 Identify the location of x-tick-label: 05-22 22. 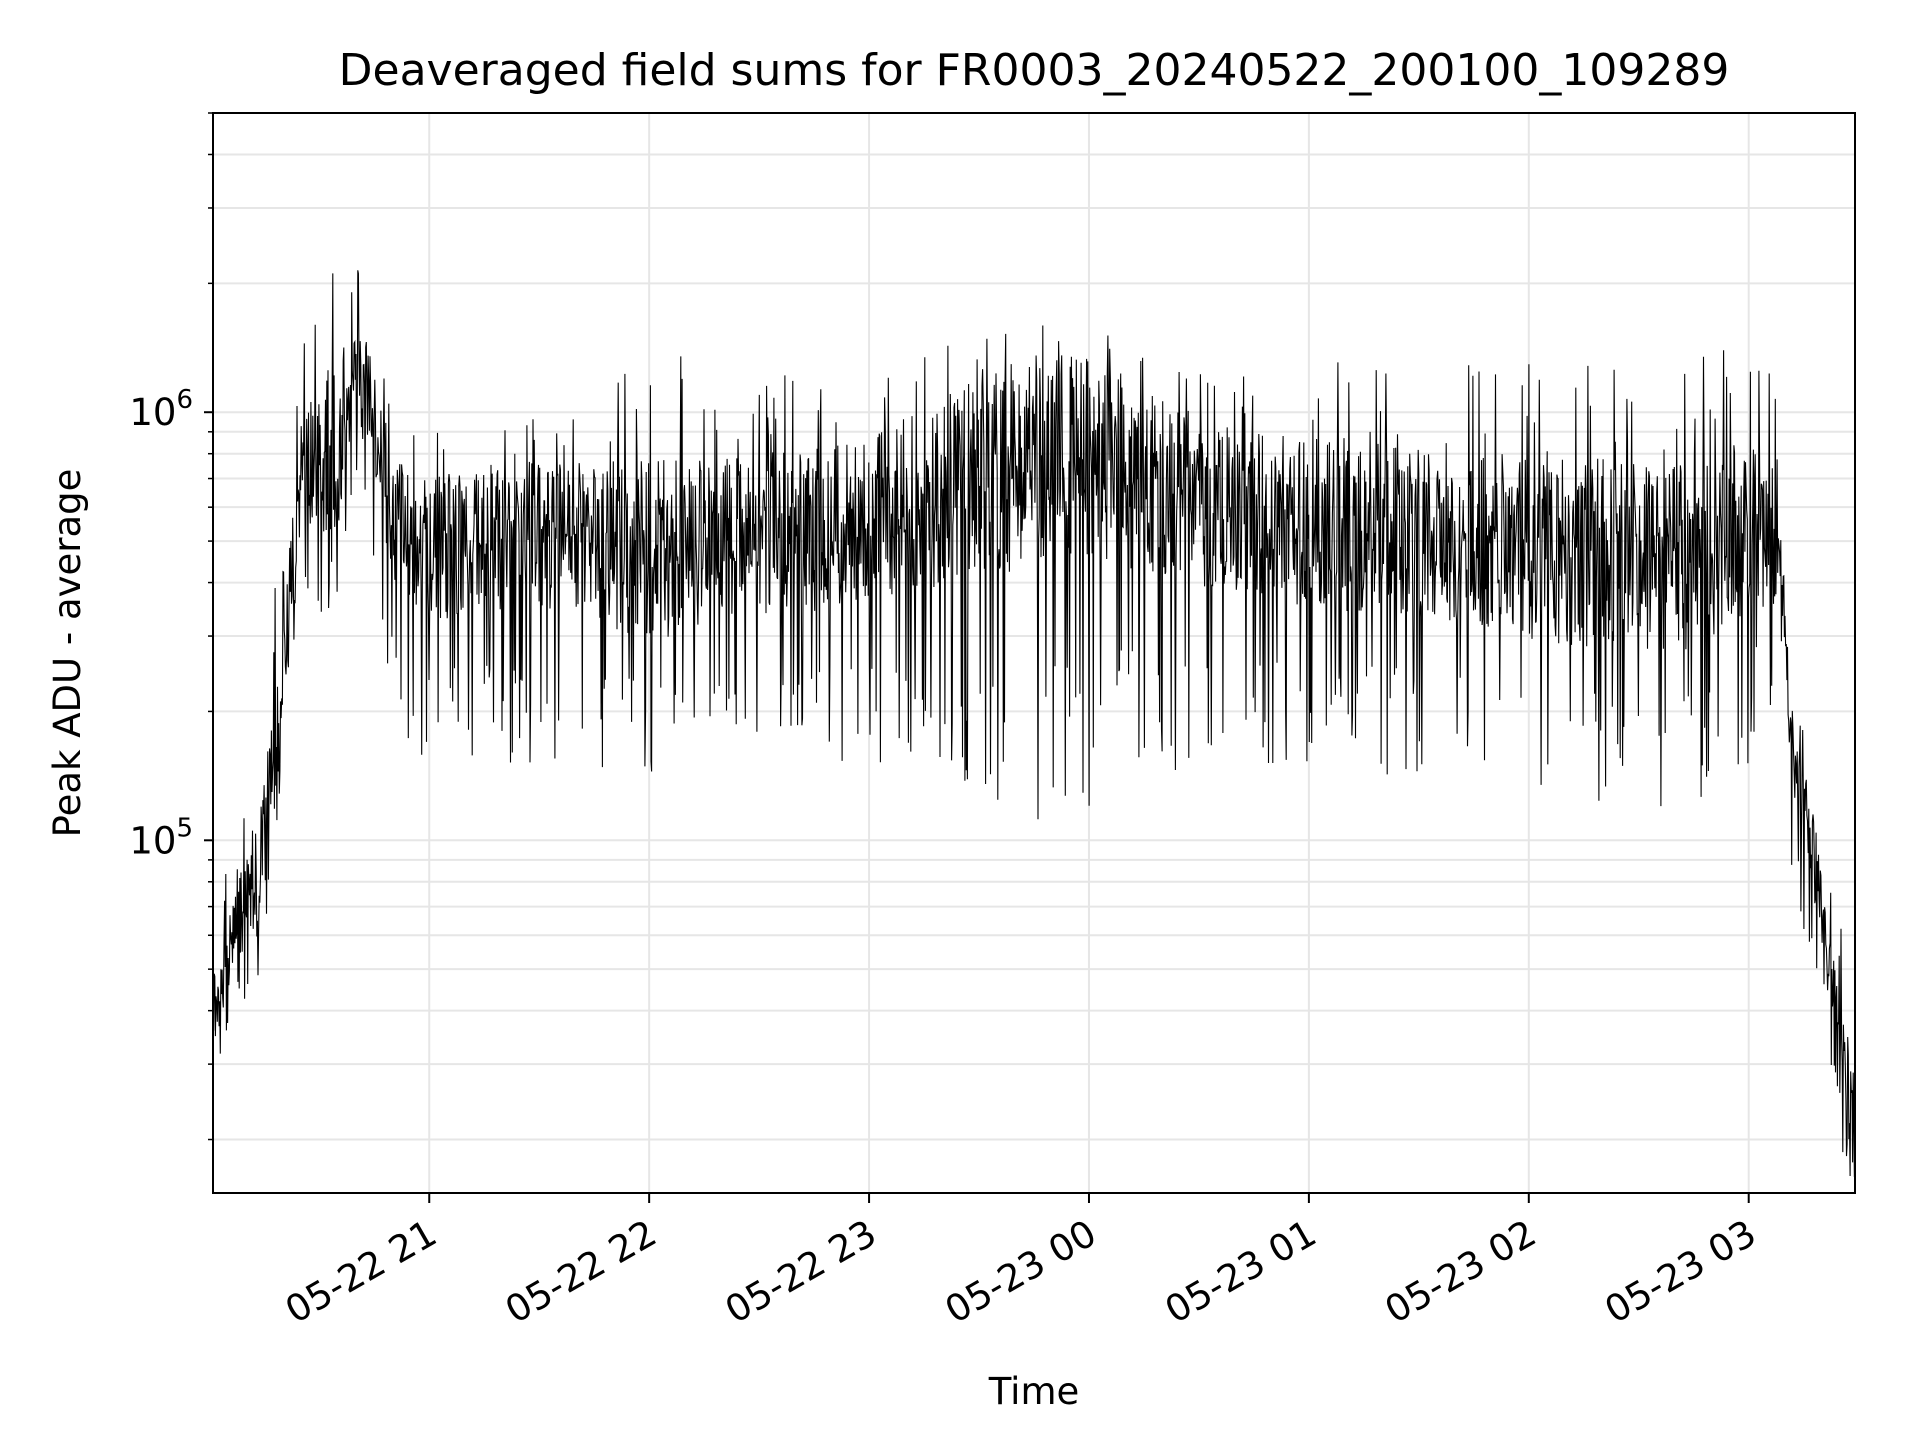
(581, 1272).